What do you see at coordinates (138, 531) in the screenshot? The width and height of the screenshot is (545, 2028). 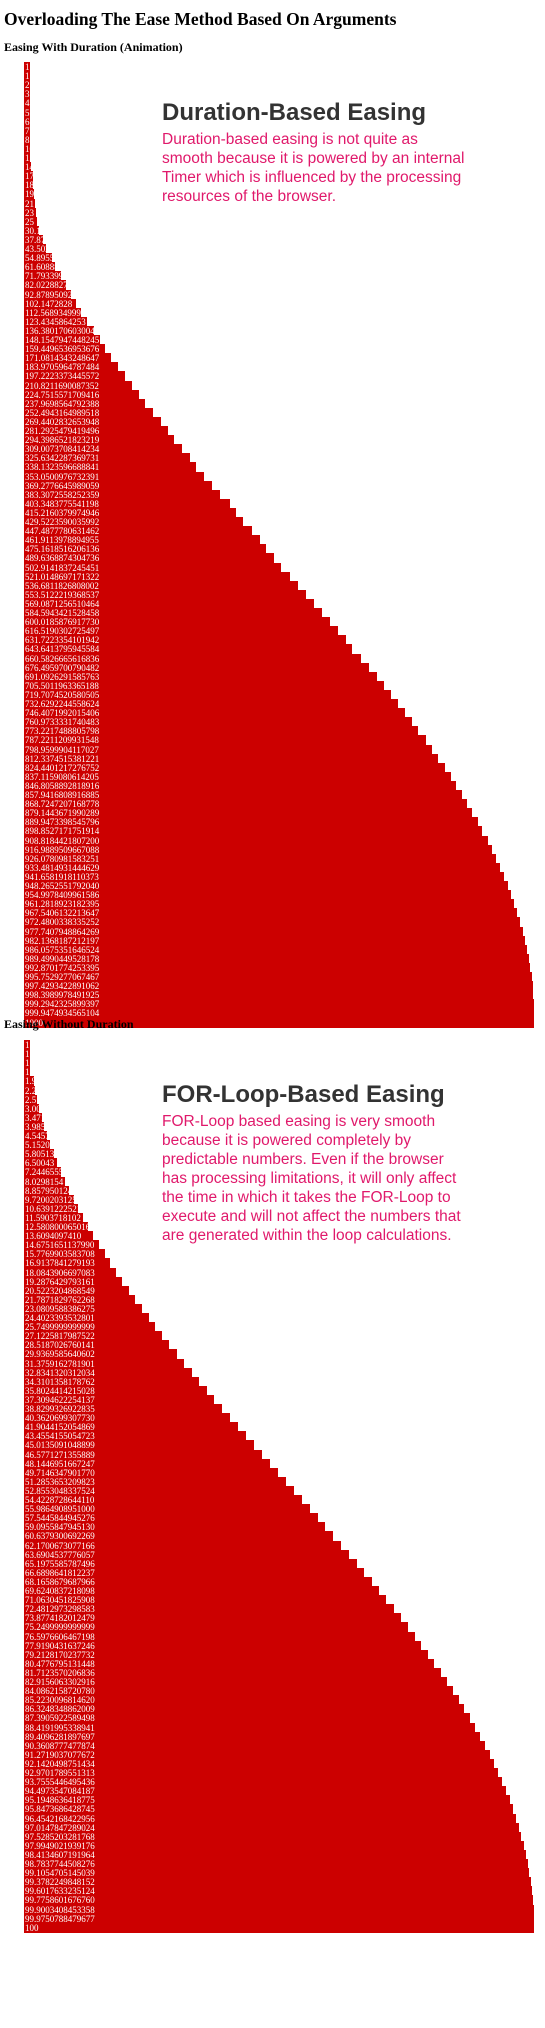 I see `easing-bar: 447.4877780631462` at bounding box center [138, 531].